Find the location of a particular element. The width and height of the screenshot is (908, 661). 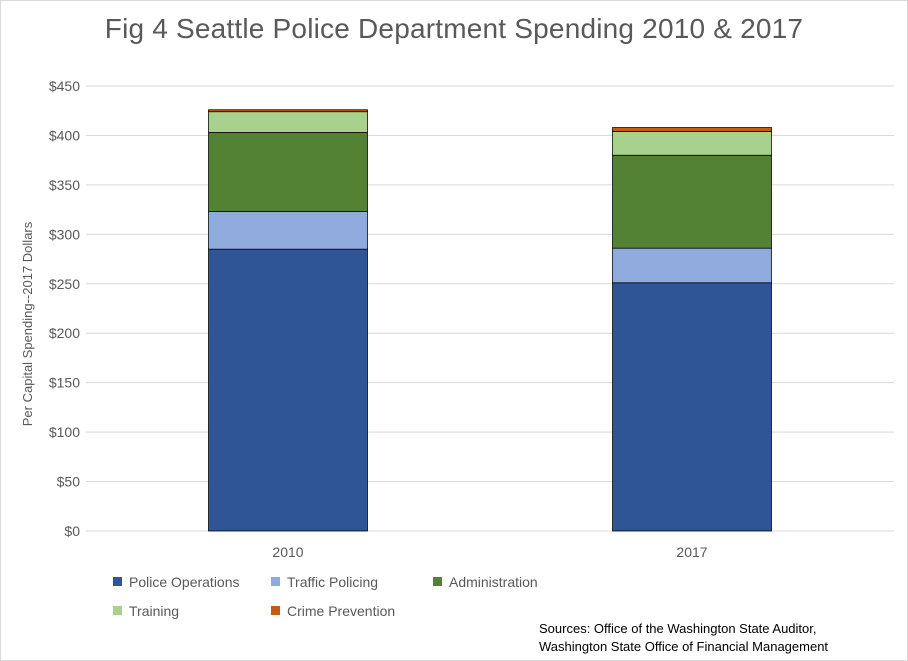

y-tick-label: $50 is located at coordinates (69, 482).